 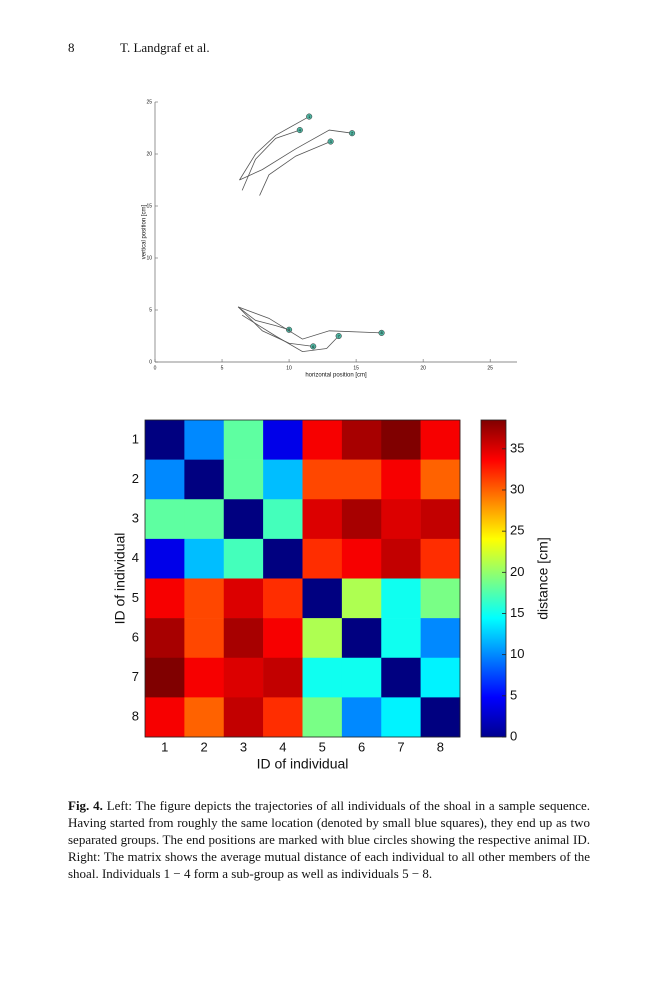 I want to click on x-tick-label: 20, so click(x=423, y=368).